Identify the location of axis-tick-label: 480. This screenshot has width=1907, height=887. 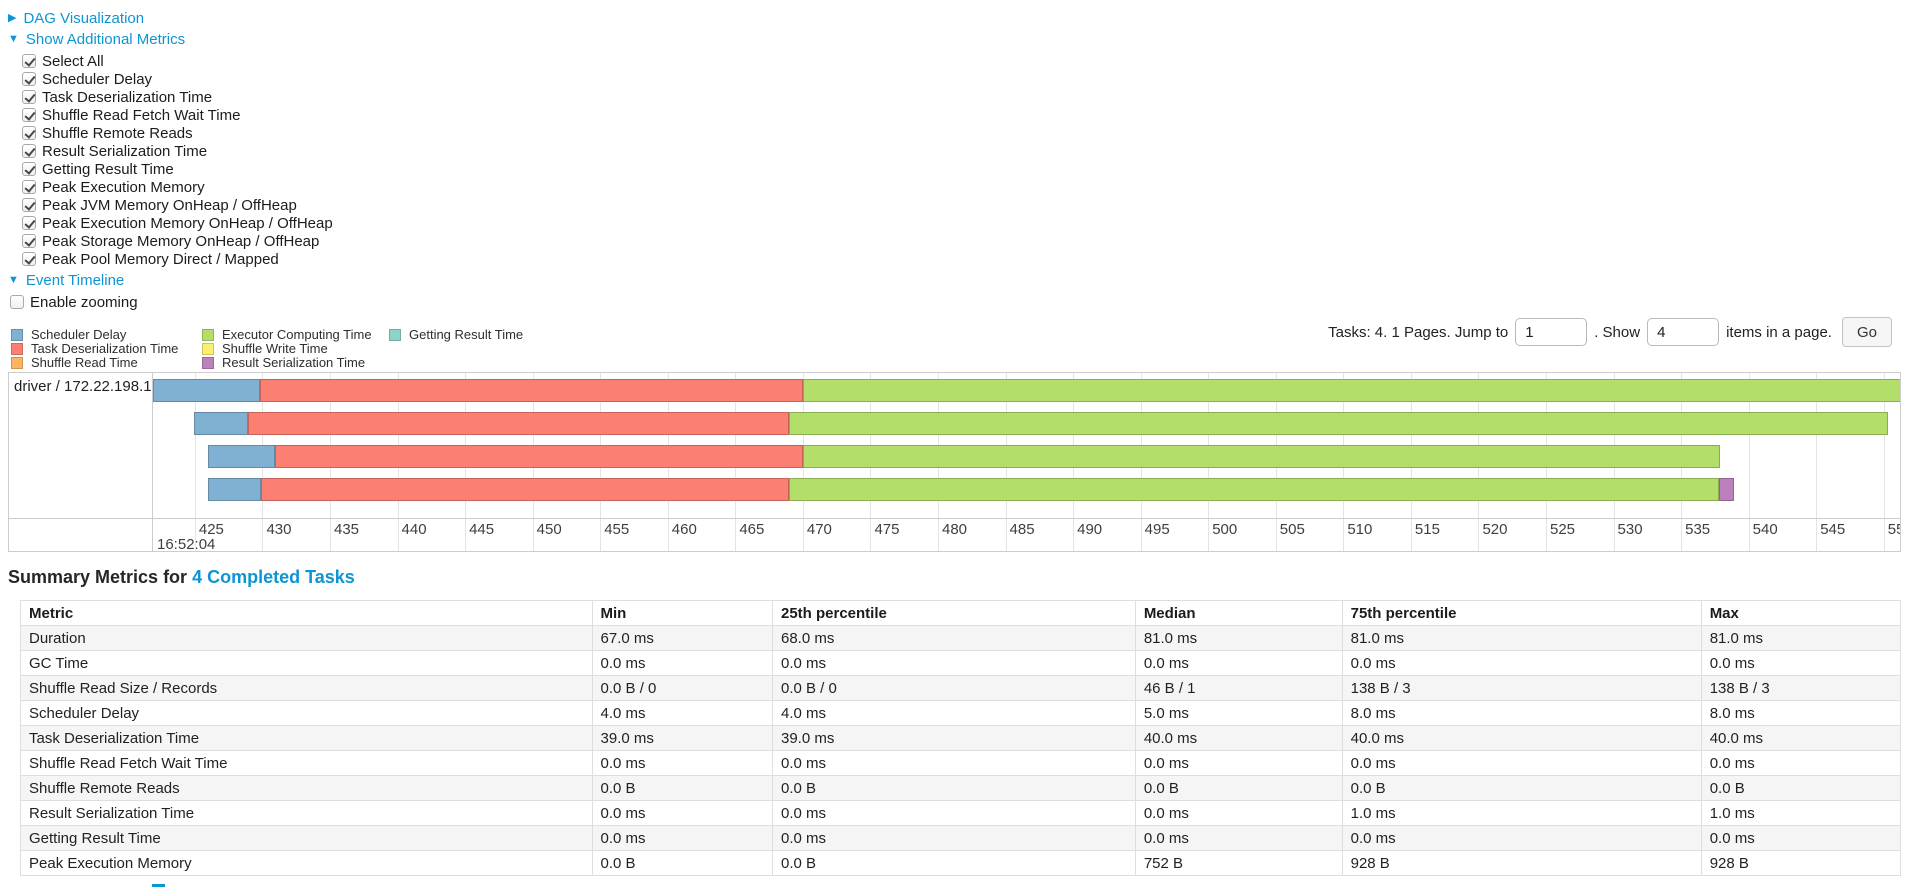
(955, 529).